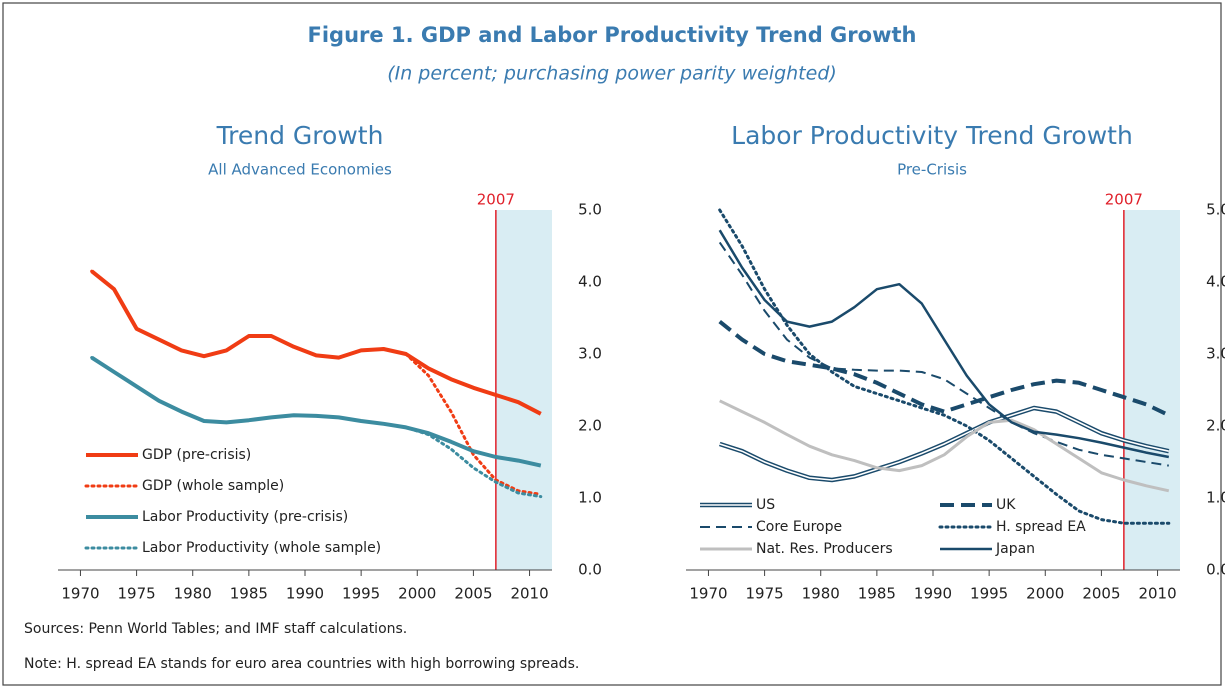 The image size is (1225, 688). I want to click on legend-label: H. spread EA, so click(1041, 527).